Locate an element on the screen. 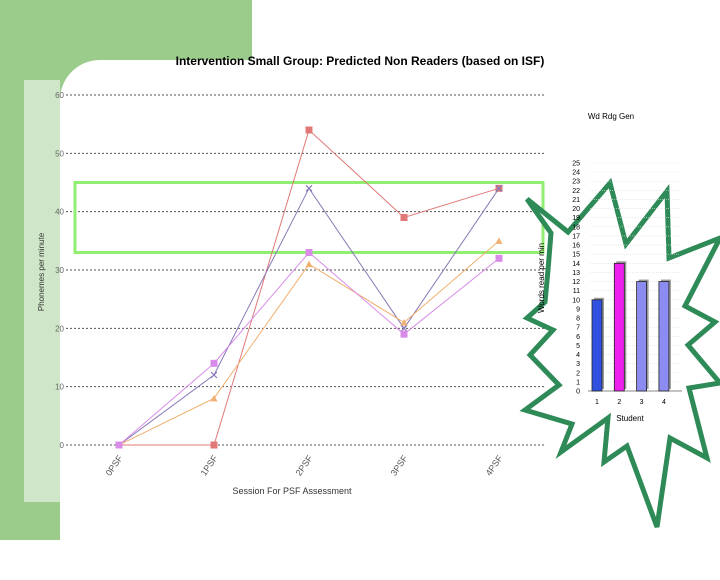 This screenshot has width=720, height=580. bar-chart-x-ticks: 1 2 3 4 is located at coordinates (630, 402).